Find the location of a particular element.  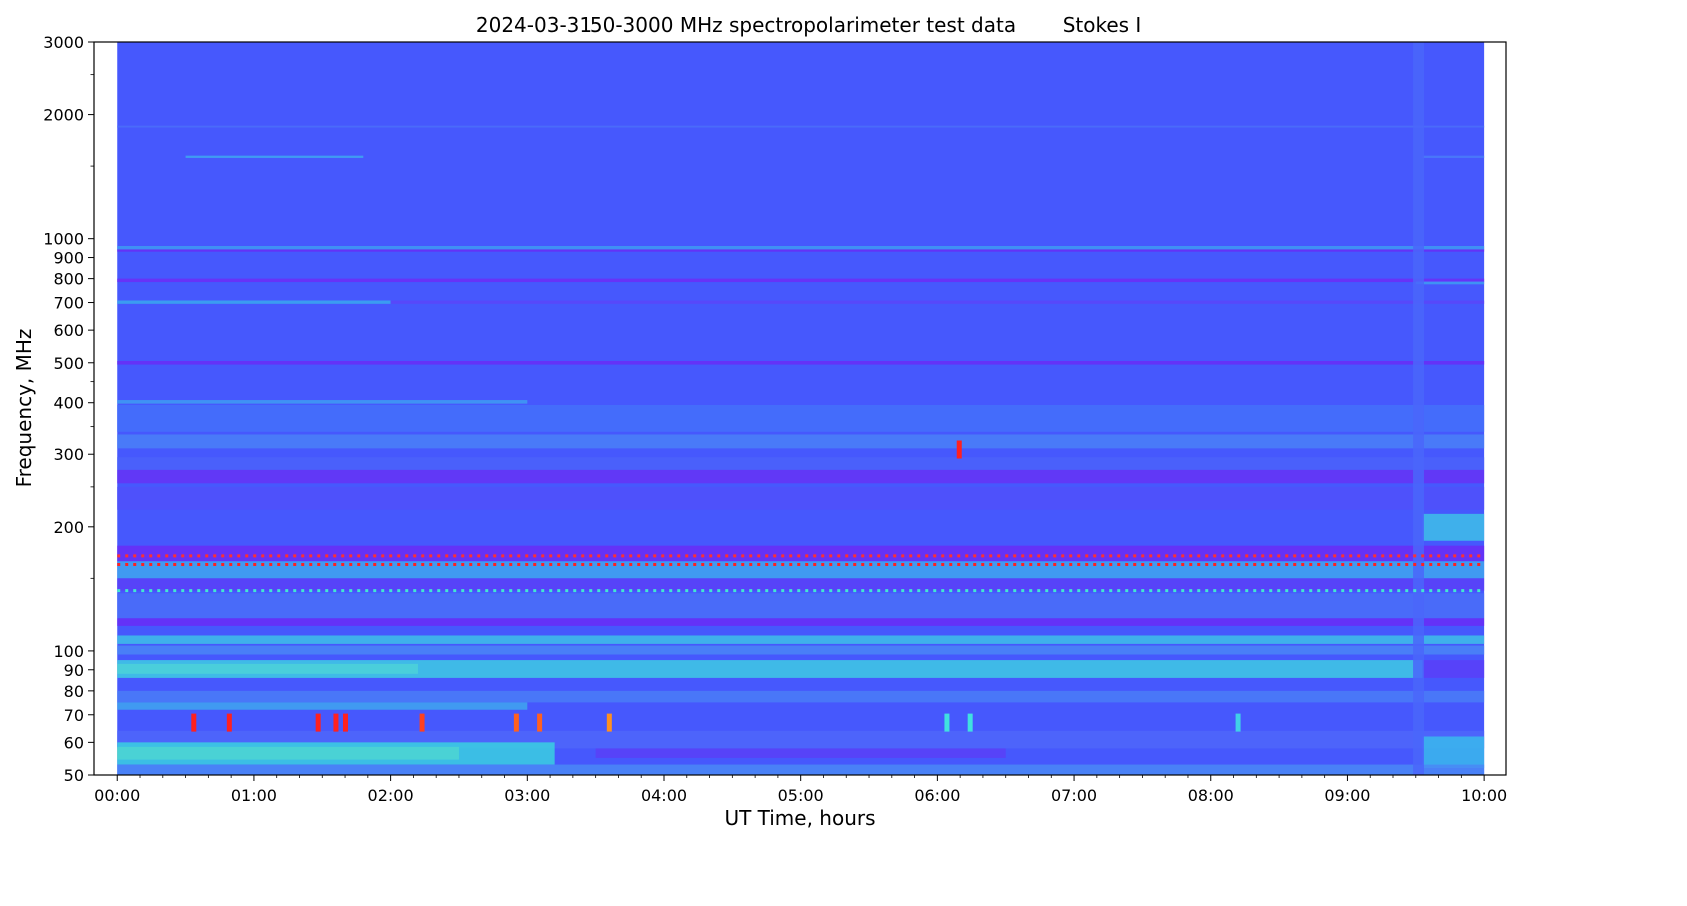

y-tick-label: 400 is located at coordinates (68, 403).